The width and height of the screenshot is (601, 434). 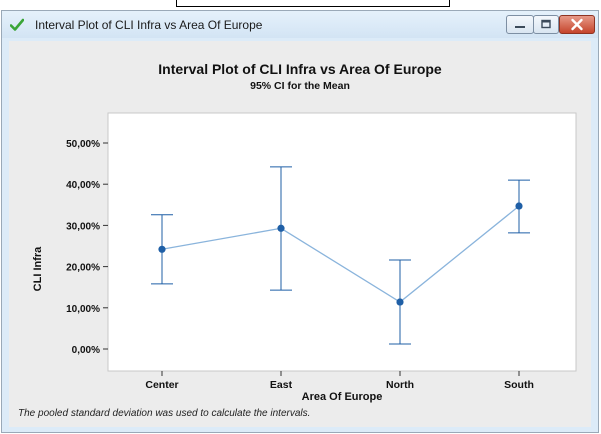 I want to click on y-tick-label: 0,00%, so click(x=86, y=350).